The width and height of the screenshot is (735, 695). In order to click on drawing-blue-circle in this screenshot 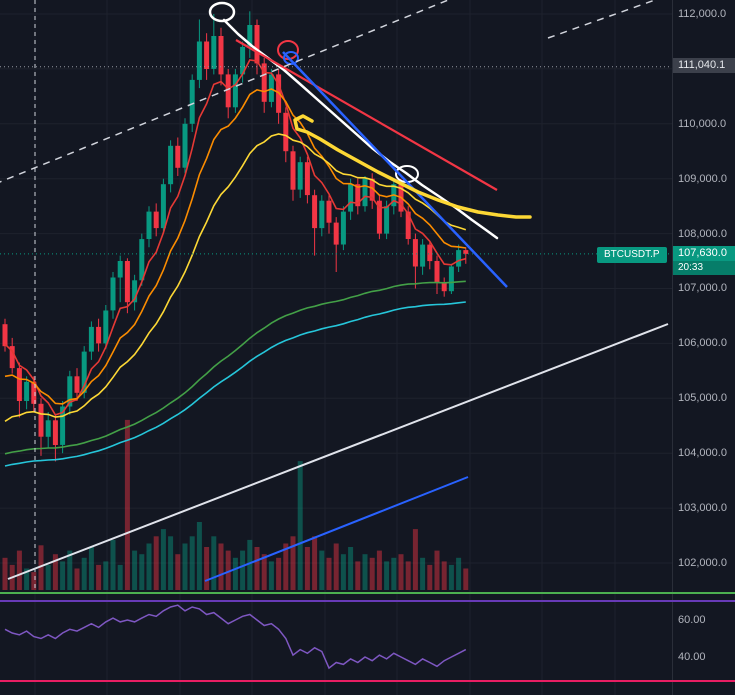, I will do `click(291, 58)`.